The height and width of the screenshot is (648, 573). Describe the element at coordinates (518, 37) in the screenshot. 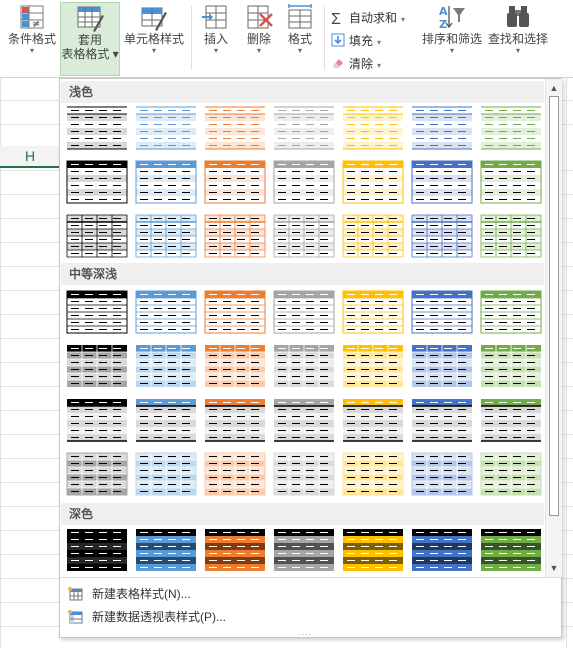

I see `find-select-button: 查找和选择 ▾` at that location.